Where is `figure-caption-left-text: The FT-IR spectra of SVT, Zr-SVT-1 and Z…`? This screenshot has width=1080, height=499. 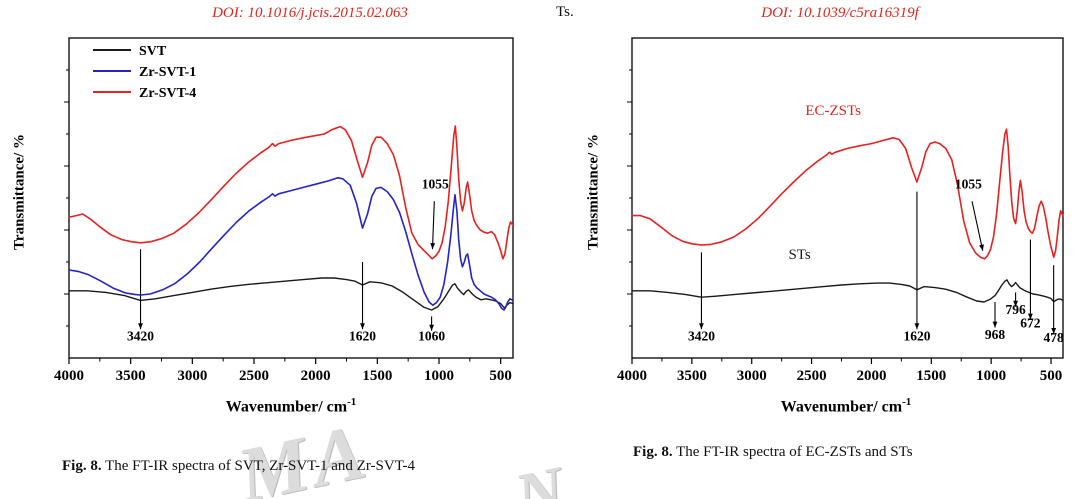
figure-caption-left-text: The FT-IR spectra of SVT, Zr-SVT-1 and Z… is located at coordinates (258, 466).